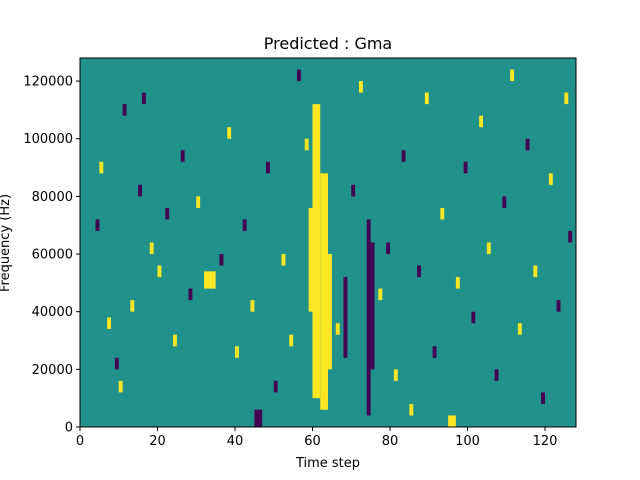 The image size is (640, 480). What do you see at coordinates (390, 441) in the screenshot?
I see `x-tick-label: 80` at bounding box center [390, 441].